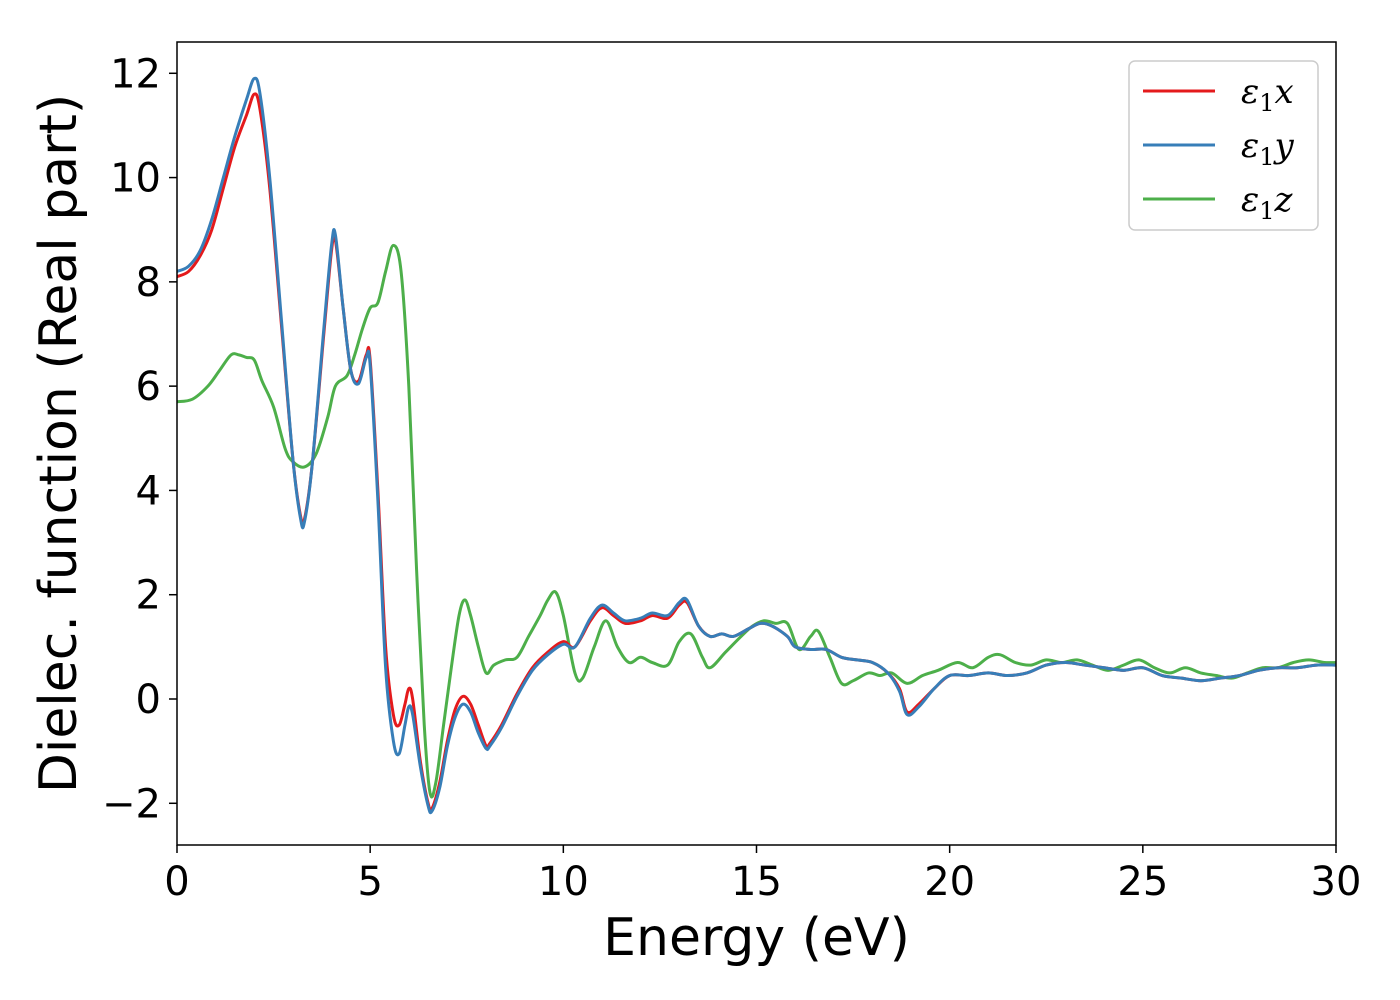  I want to click on legend-label: ε1z, so click(1267, 202).